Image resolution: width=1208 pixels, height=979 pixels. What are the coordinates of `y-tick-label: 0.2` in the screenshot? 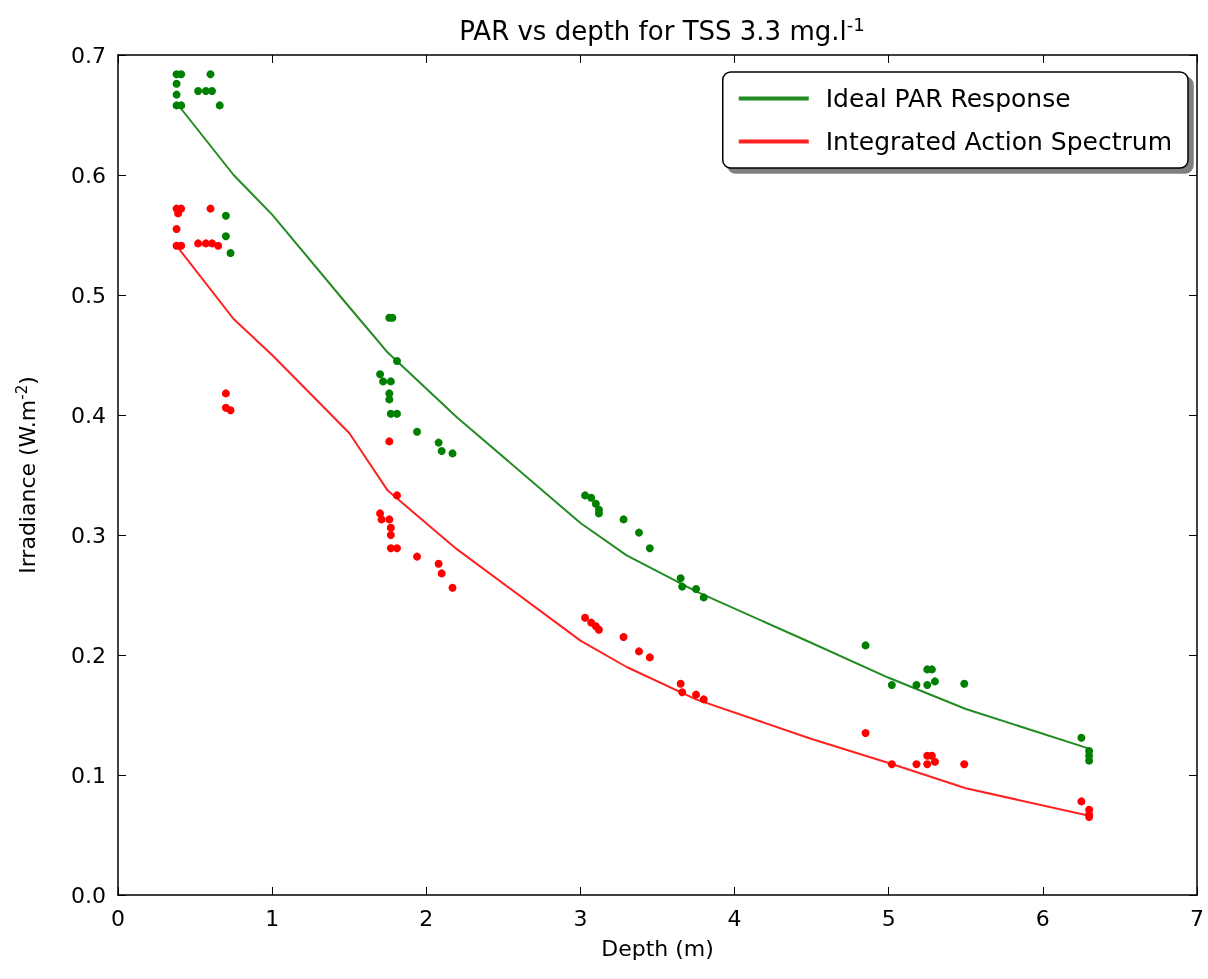 It's located at (88, 655).